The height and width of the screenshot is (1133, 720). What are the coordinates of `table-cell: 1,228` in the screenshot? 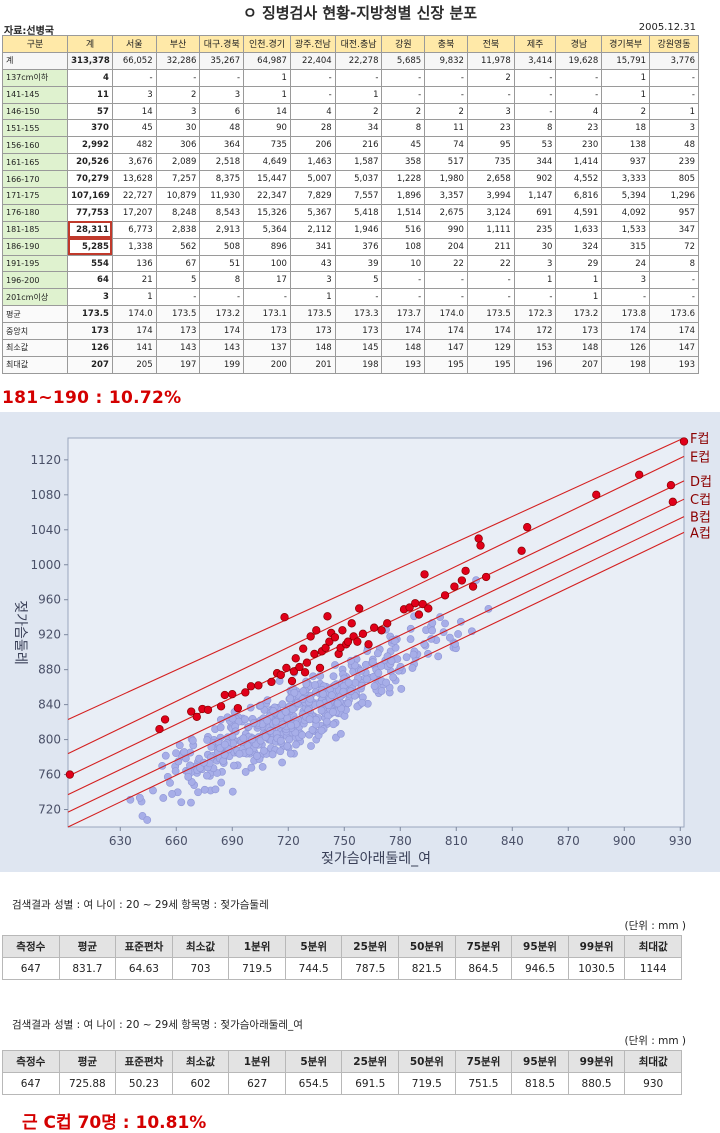 It's located at (403, 179).